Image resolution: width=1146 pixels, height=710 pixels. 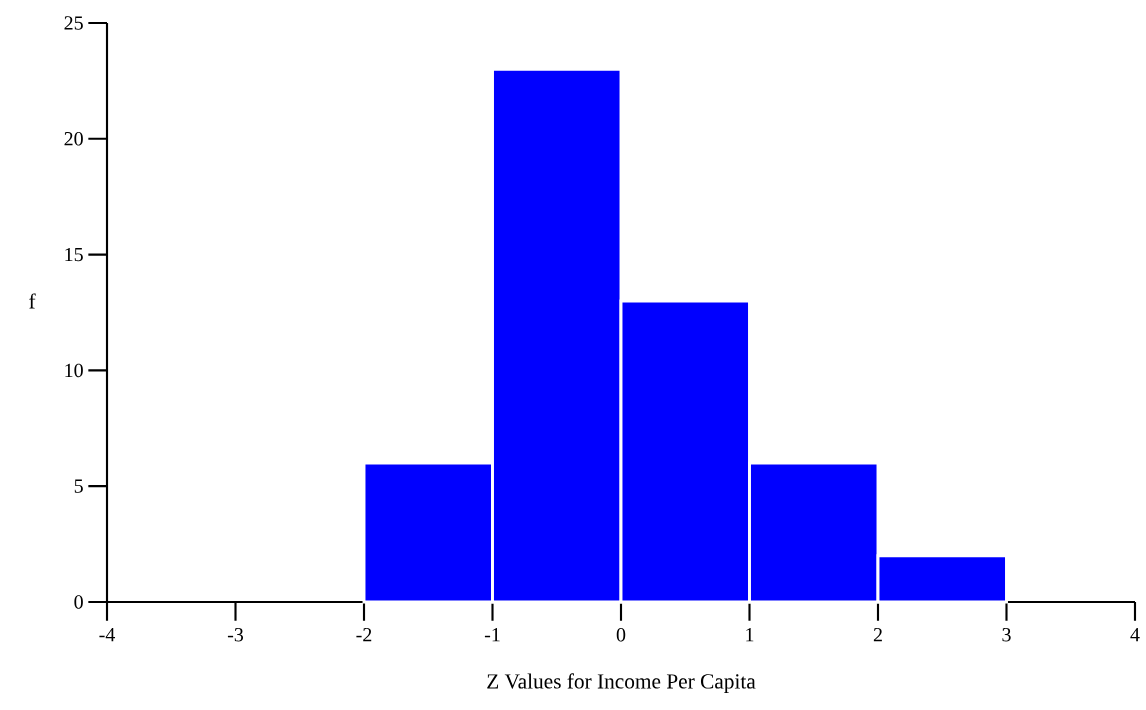 What do you see at coordinates (1006, 635) in the screenshot?
I see `x-tick-label: 3` at bounding box center [1006, 635].